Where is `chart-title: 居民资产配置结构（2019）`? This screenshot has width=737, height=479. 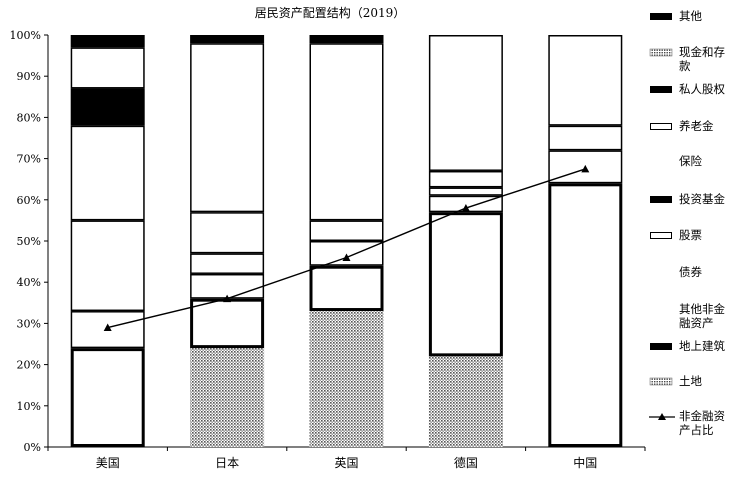 chart-title: 居民资产配置结构（2019） is located at coordinates (330, 13).